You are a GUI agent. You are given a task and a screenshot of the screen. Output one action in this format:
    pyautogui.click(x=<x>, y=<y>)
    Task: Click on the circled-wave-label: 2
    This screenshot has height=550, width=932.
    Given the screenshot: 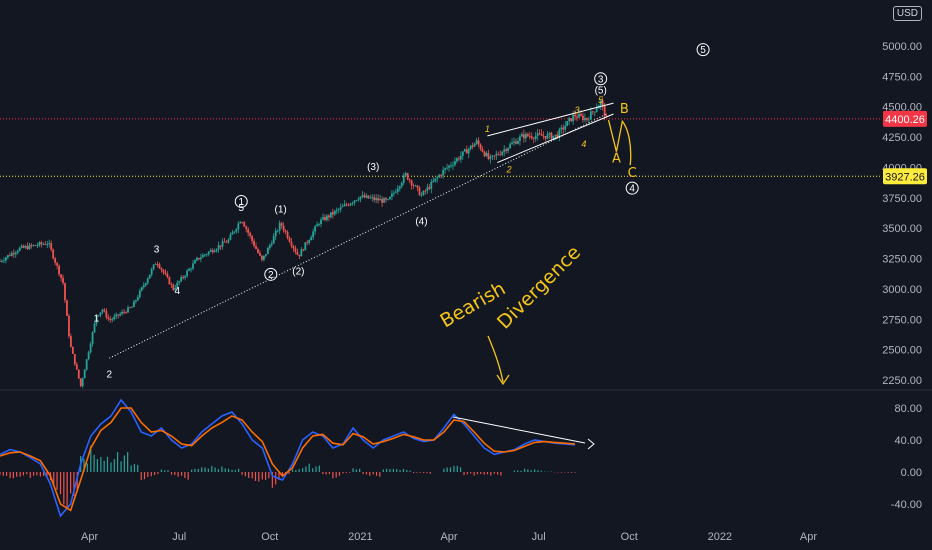 What is the action you would take?
    pyautogui.click(x=271, y=275)
    